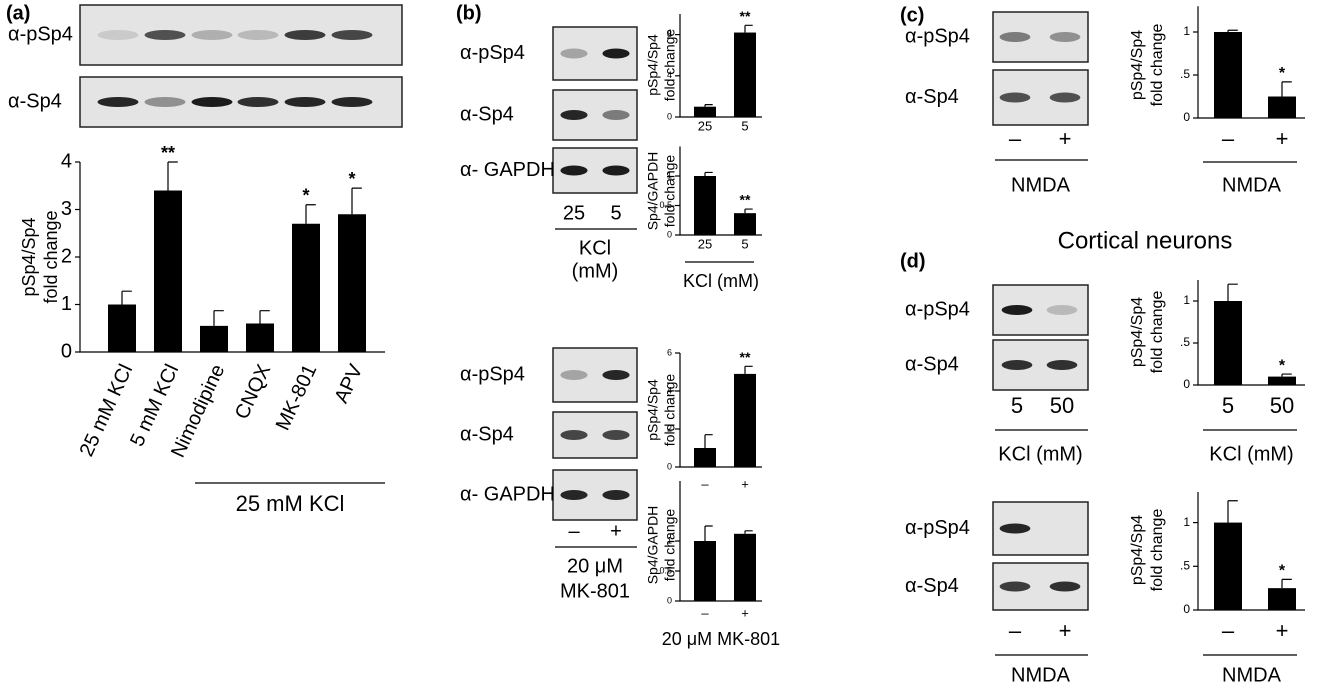  Describe the element at coordinates (1065, 630) in the screenshot. I see `lane-label: +` at that location.